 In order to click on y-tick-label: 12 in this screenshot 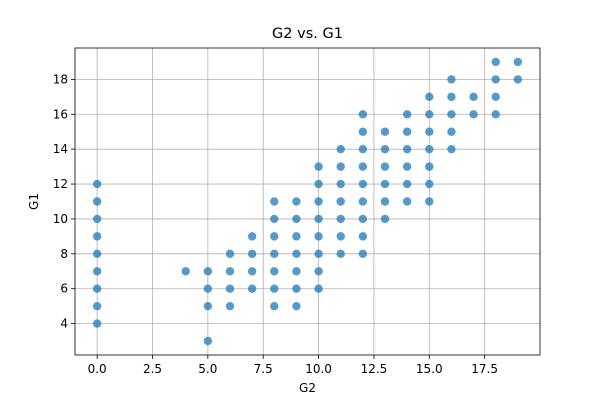, I will do `click(60, 184)`.